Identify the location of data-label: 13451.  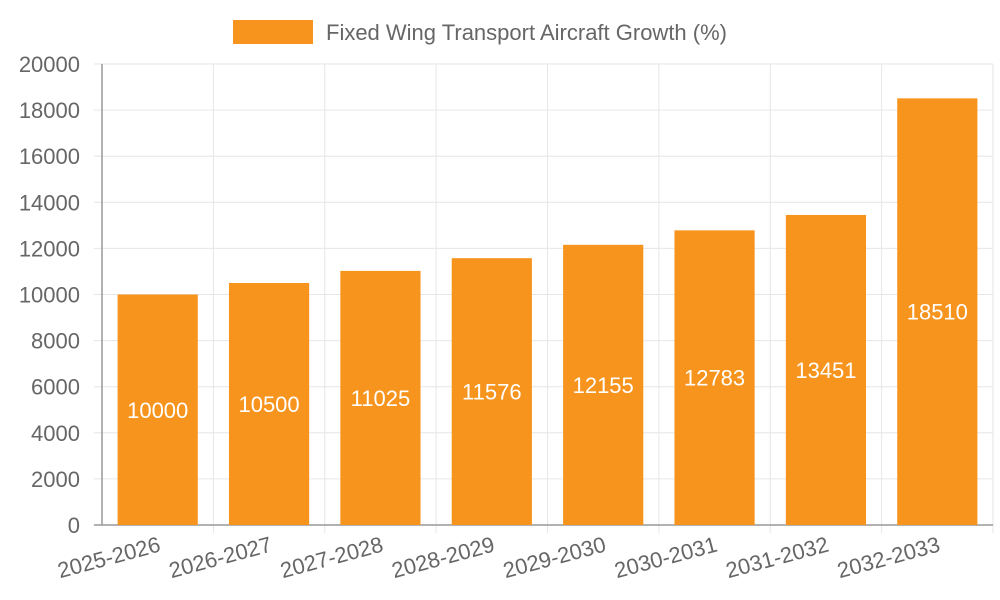
(825, 370).